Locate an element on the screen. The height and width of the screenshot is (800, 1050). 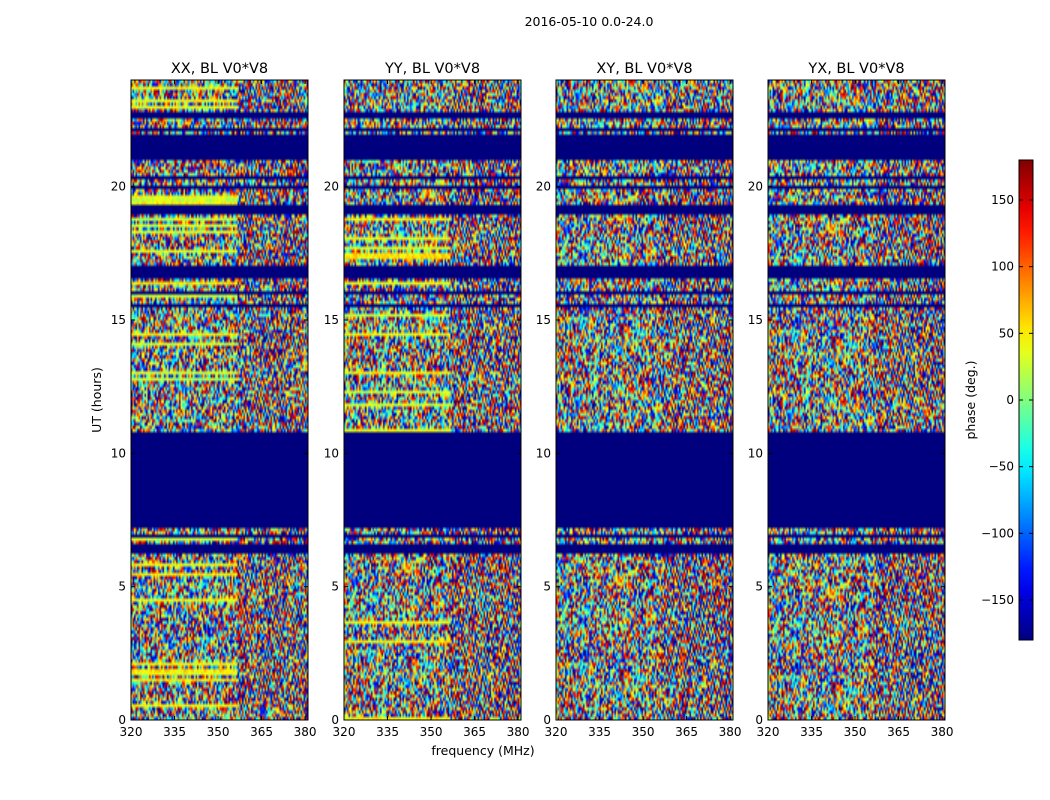
colorbar: −150 −100 −50 0 50 100 150 is located at coordinates (1007, 400).